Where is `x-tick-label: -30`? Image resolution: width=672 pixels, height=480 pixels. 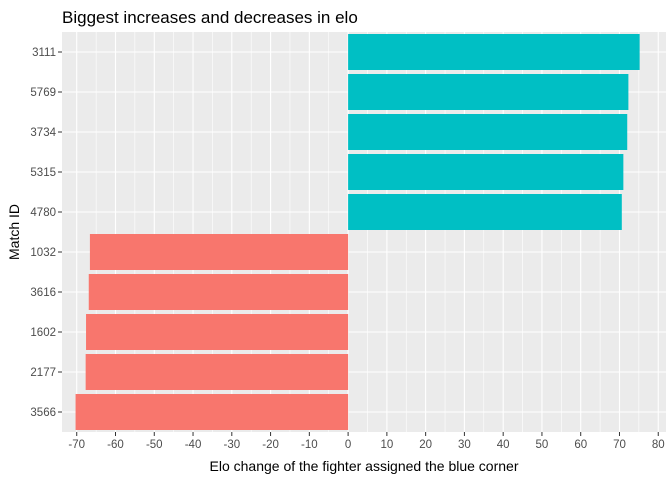
x-tick-label: -30 is located at coordinates (231, 445).